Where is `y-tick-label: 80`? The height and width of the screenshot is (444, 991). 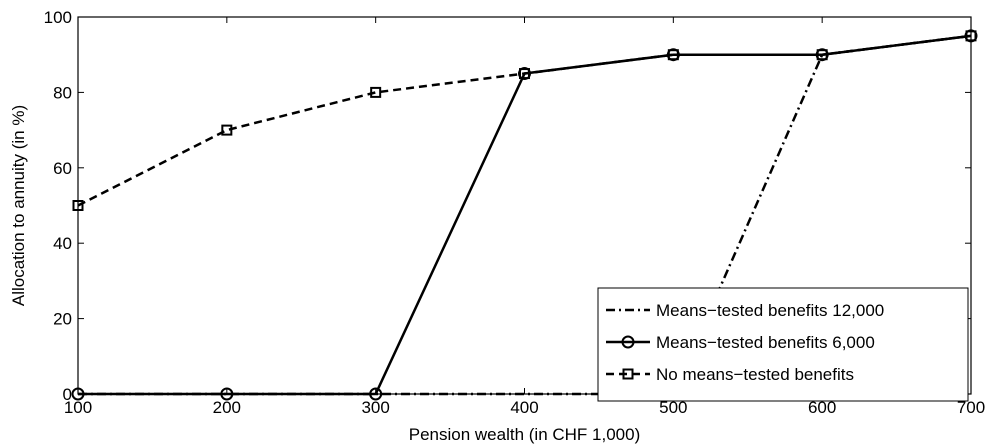
y-tick-label: 80 is located at coordinates (62, 92).